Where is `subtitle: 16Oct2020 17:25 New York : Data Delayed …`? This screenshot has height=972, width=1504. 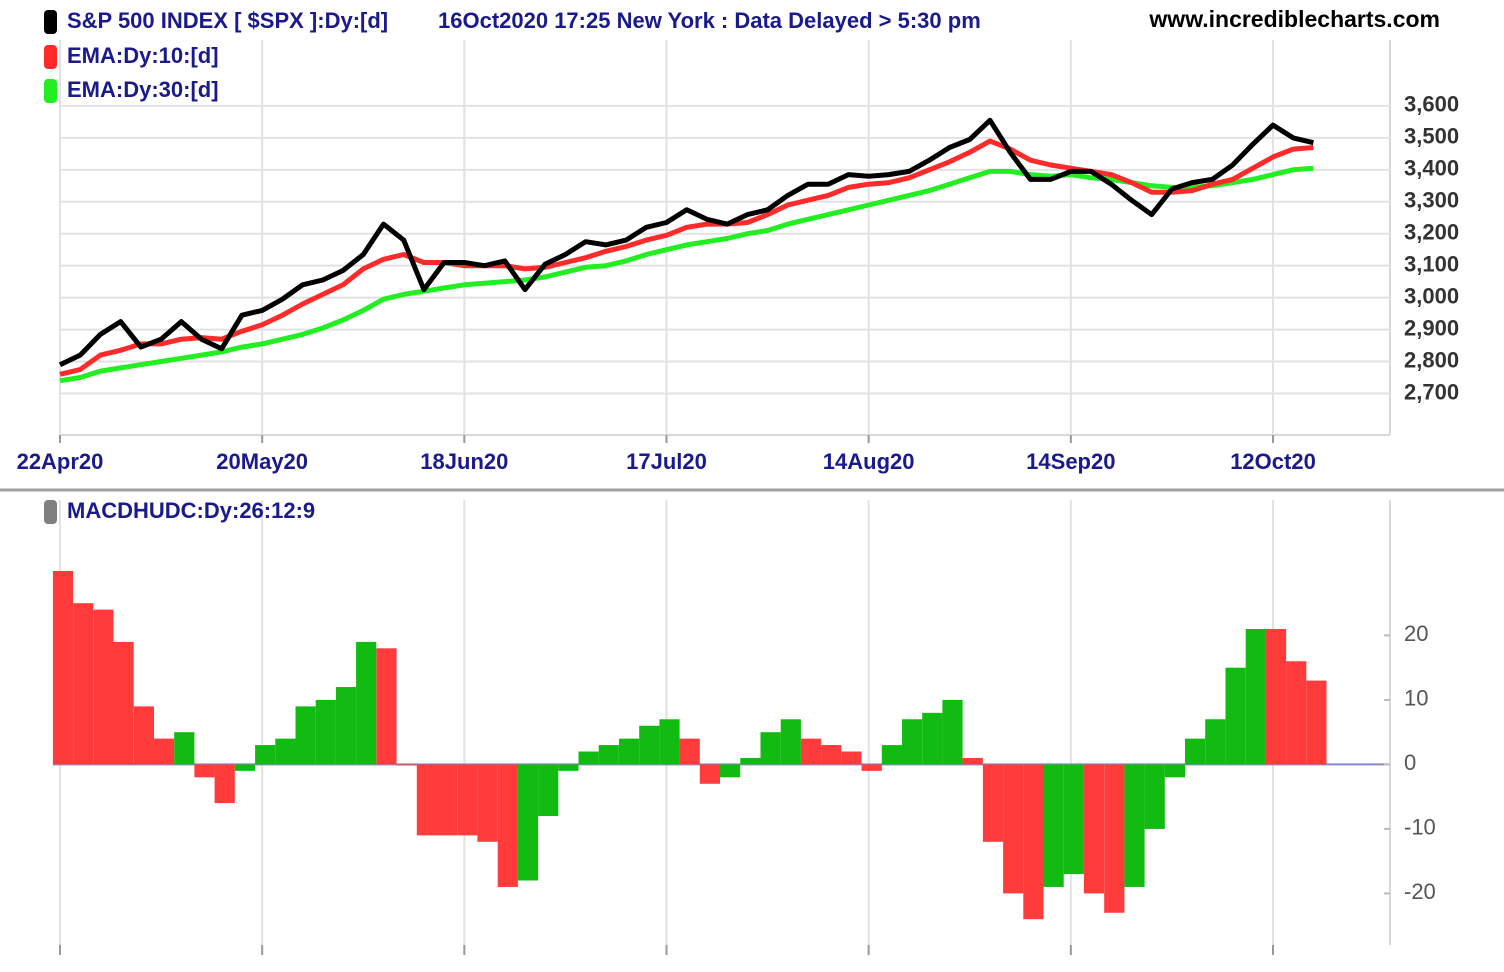
subtitle: 16Oct2020 17:25 New York : Data Delayed … is located at coordinates (709, 20).